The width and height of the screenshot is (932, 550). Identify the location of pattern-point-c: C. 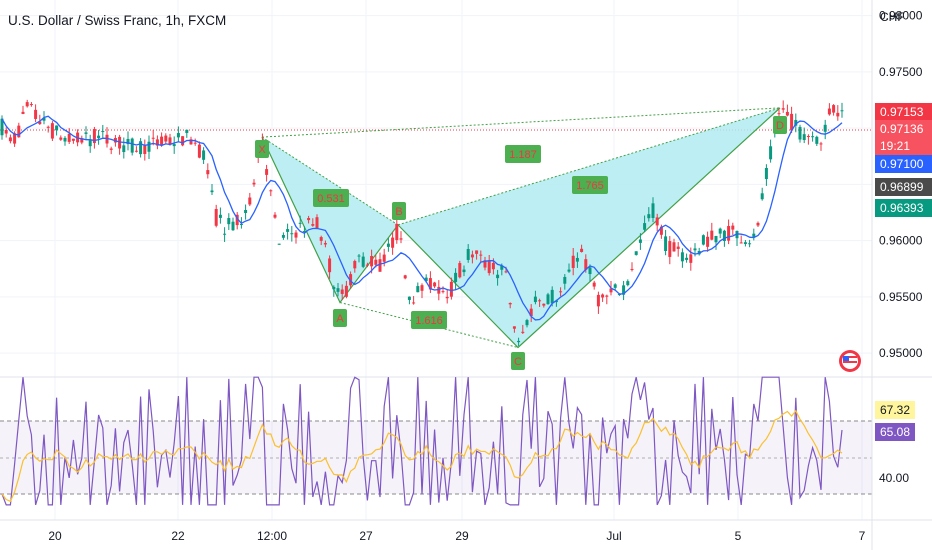
(518, 361).